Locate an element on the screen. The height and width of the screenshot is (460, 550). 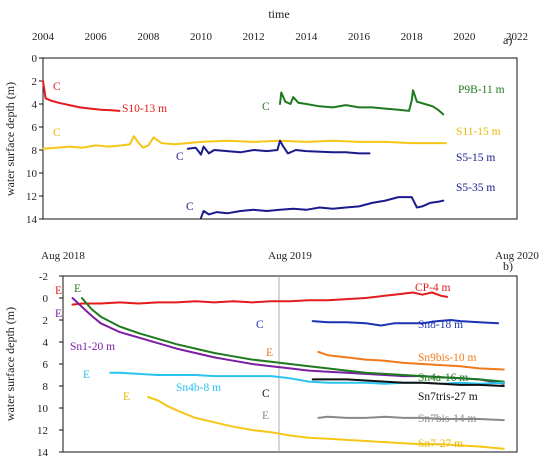
panel-a-y-tick-4: 4 is located at coordinates (35, 105).